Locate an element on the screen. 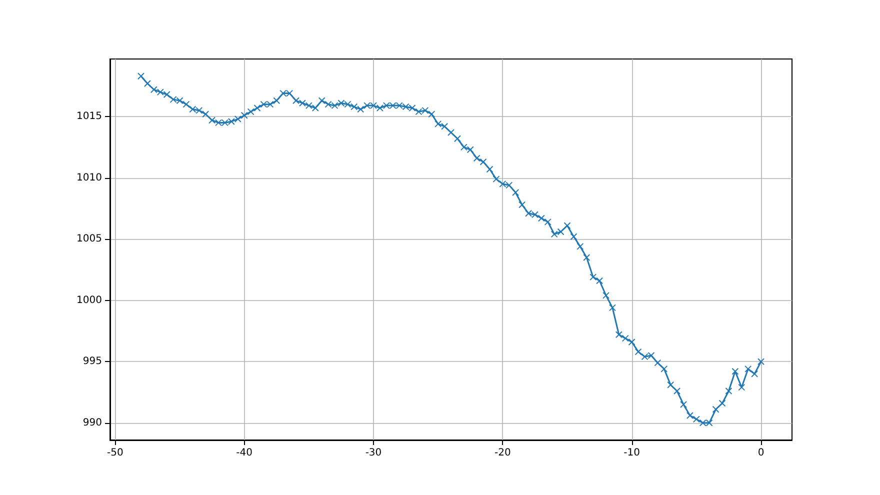 The width and height of the screenshot is (880, 495). y-tick-label: 1010 is located at coordinates (89, 178).